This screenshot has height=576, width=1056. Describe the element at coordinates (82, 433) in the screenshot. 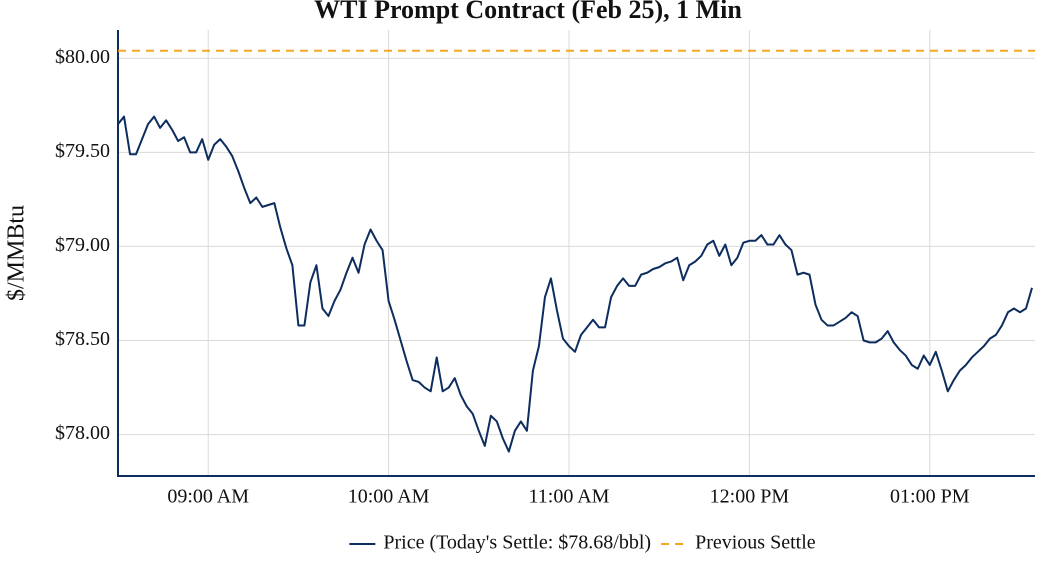

I see `y-tick-label: $78.00` at that location.